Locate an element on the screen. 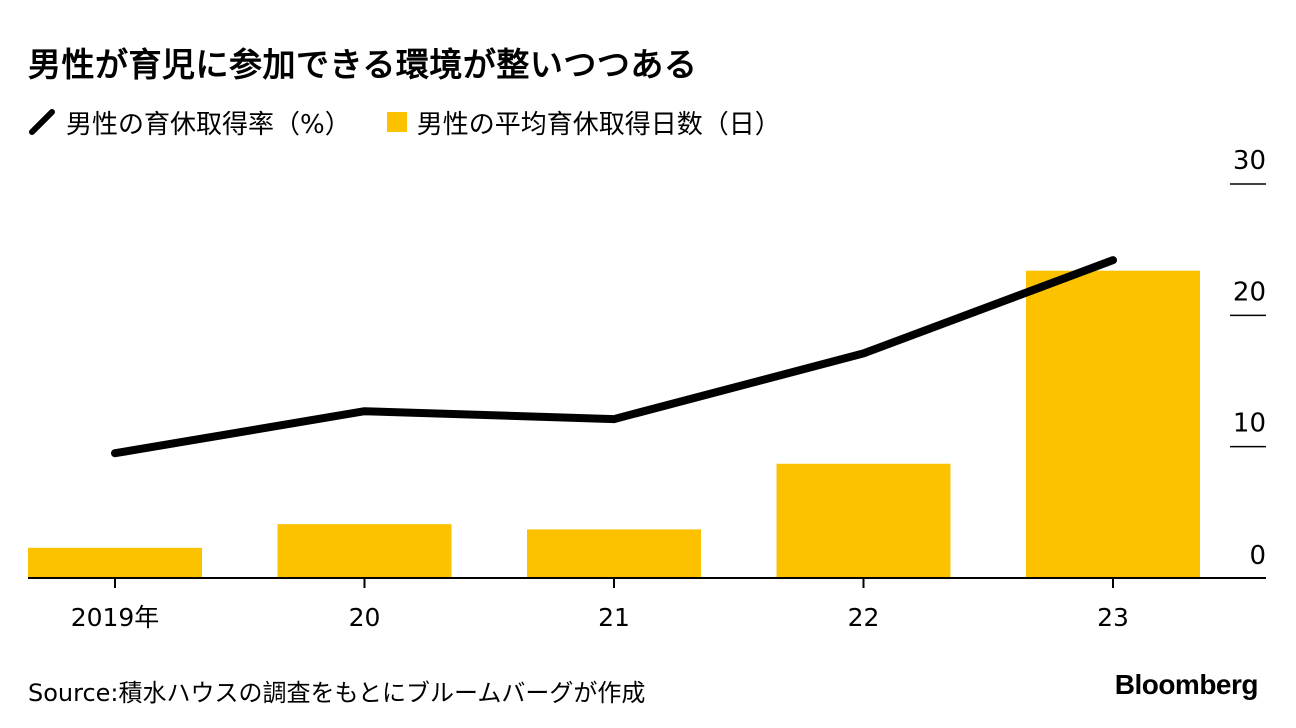 This screenshot has height=728, width=1296. source-note: Source:積水ハウスの調査をもとにブルームバーグが作成 is located at coordinates (337, 693).